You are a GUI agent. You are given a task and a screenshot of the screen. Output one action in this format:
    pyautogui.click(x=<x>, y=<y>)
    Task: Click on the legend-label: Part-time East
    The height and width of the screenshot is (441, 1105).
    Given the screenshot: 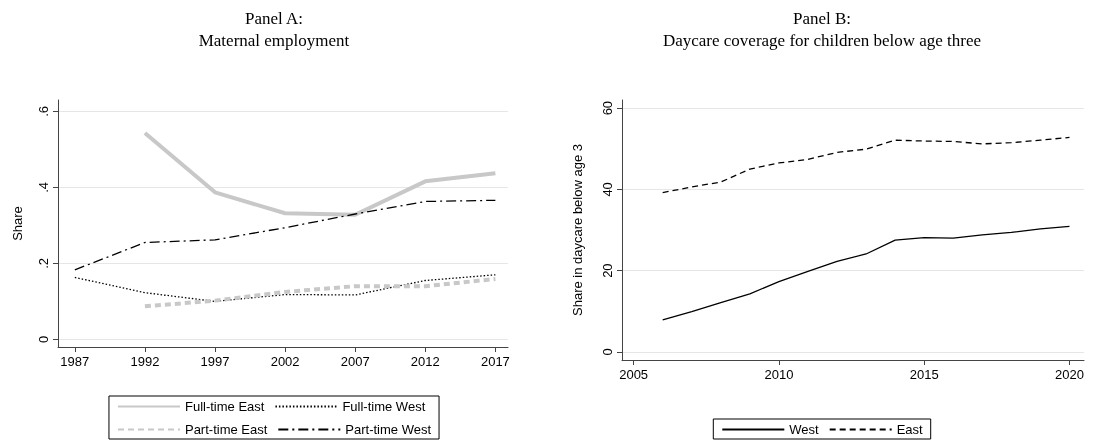 What is the action you would take?
    pyautogui.click(x=226, y=429)
    